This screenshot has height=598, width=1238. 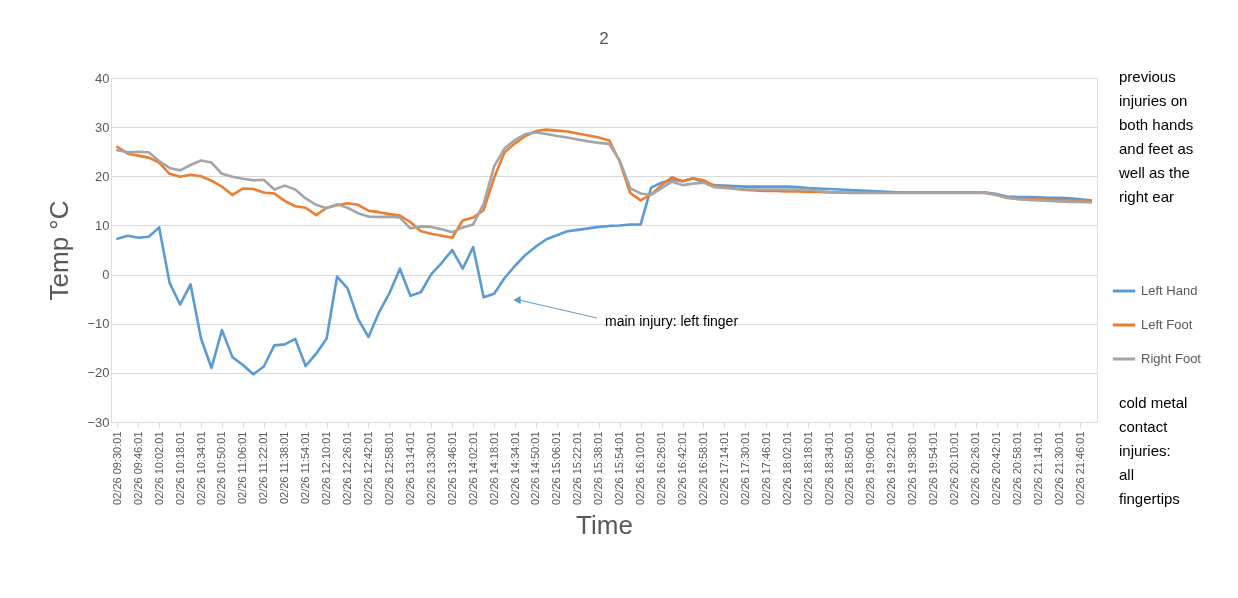 What do you see at coordinates (59, 250) in the screenshot?
I see `y-axis-title: Temp °C` at bounding box center [59, 250].